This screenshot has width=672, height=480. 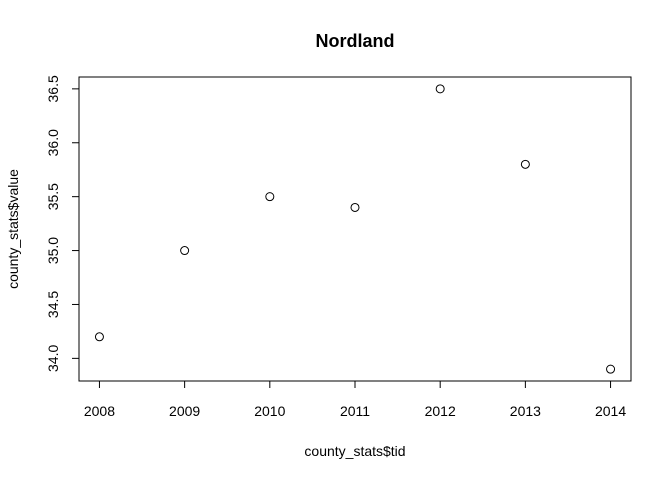 I want to click on x-axis: 2008 2009 2010 2011 2012 2013 2014, so click(x=355, y=399).